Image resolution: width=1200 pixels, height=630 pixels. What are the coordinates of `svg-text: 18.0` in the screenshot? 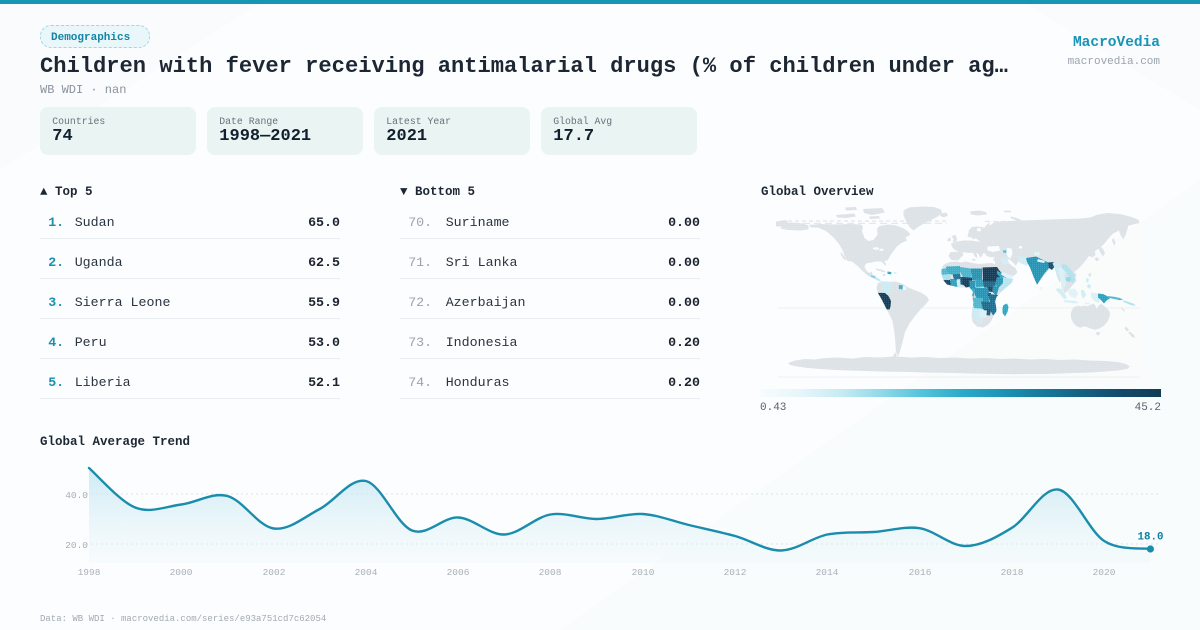 It's located at (1151, 538).